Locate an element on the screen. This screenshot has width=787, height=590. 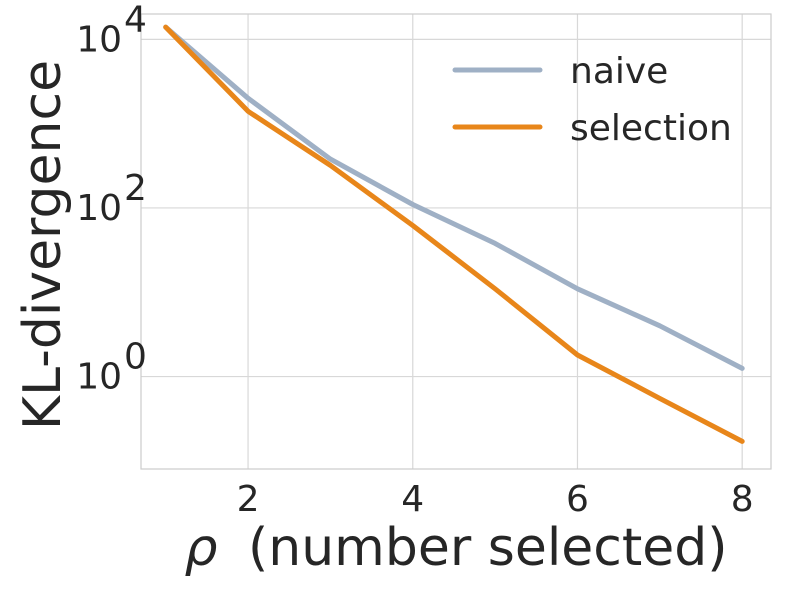
x-axis-label: ρ (number selected) is located at coordinates (455, 548).